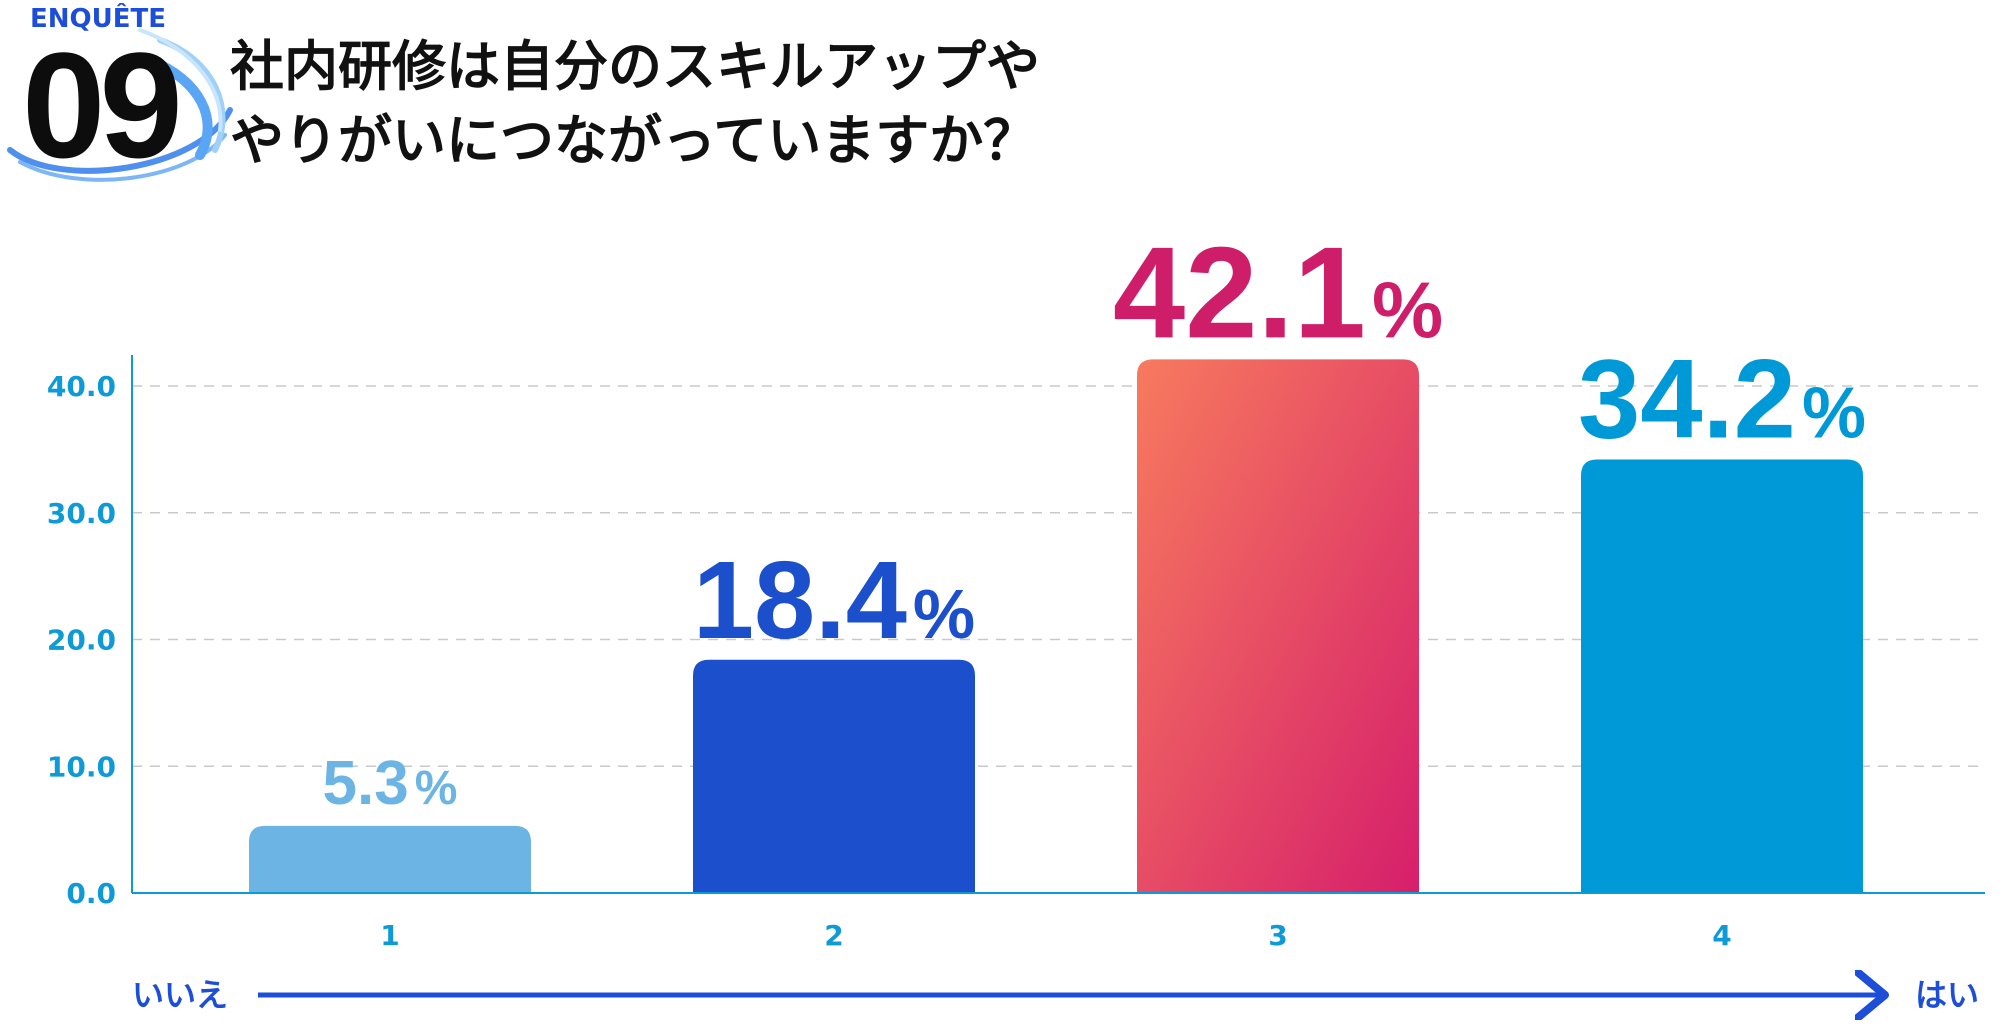 Image resolution: width=2002 pixels, height=1034 pixels. I want to click on data-label-4: 34.2%, so click(1722, 399).